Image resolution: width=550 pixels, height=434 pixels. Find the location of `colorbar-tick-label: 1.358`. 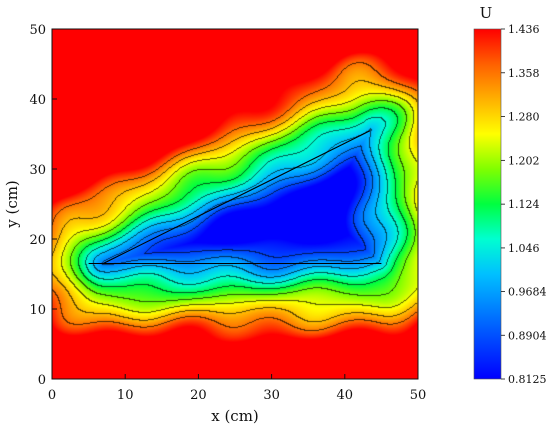

colorbar-tick-label: 1.358 is located at coordinates (524, 73).